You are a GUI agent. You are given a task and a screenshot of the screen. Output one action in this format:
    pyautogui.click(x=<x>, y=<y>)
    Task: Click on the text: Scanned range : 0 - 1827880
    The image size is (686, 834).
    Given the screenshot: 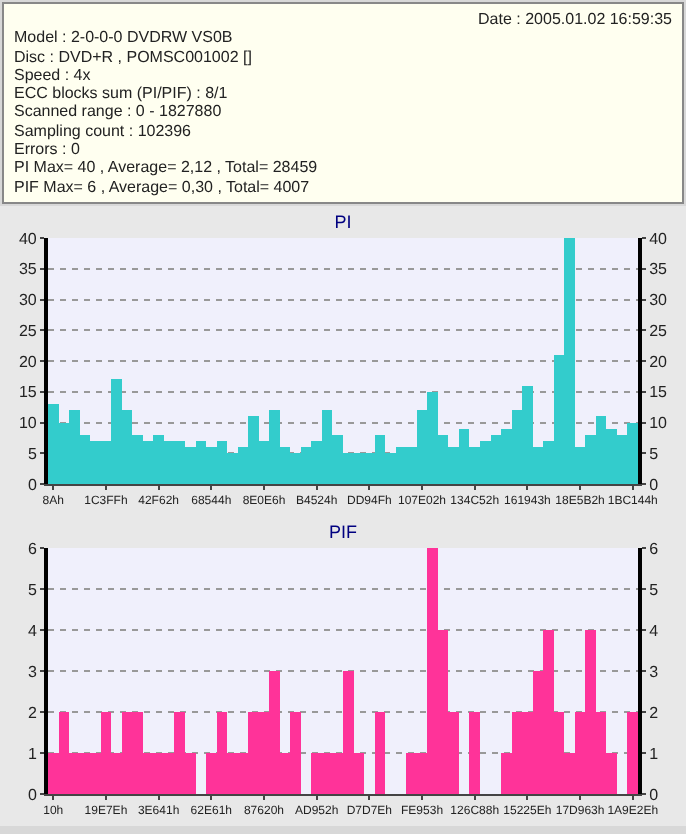 What is the action you would take?
    pyautogui.click(x=119, y=112)
    